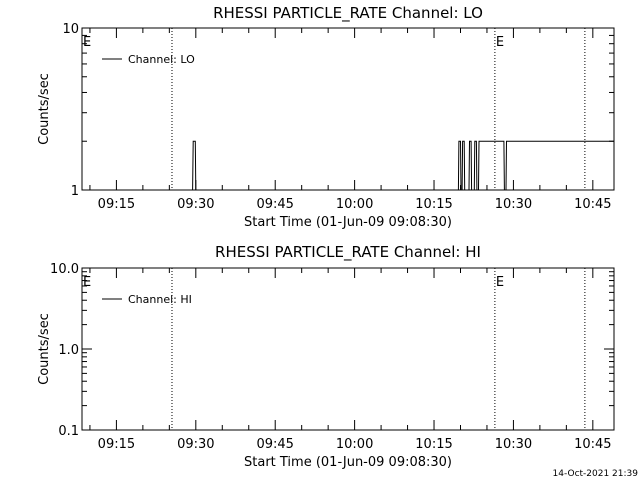 Image resolution: width=640 pixels, height=480 pixels. Describe the element at coordinates (348, 13) in the screenshot. I see `chart-title: RHESSI PARTICLE_RATE Channel: LO` at that location.